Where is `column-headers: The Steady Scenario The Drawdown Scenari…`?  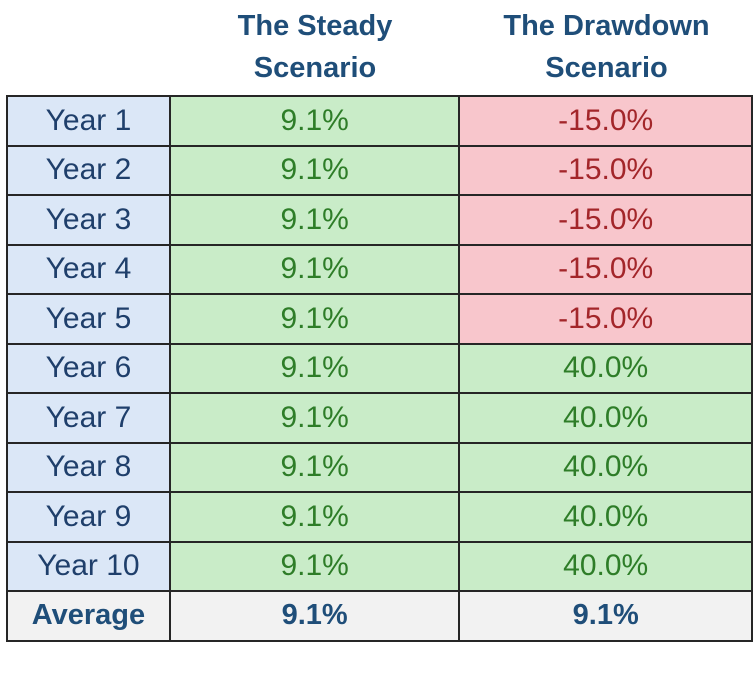 column-headers: The Steady Scenario The Drawdown Scenari… is located at coordinates (376, 47).